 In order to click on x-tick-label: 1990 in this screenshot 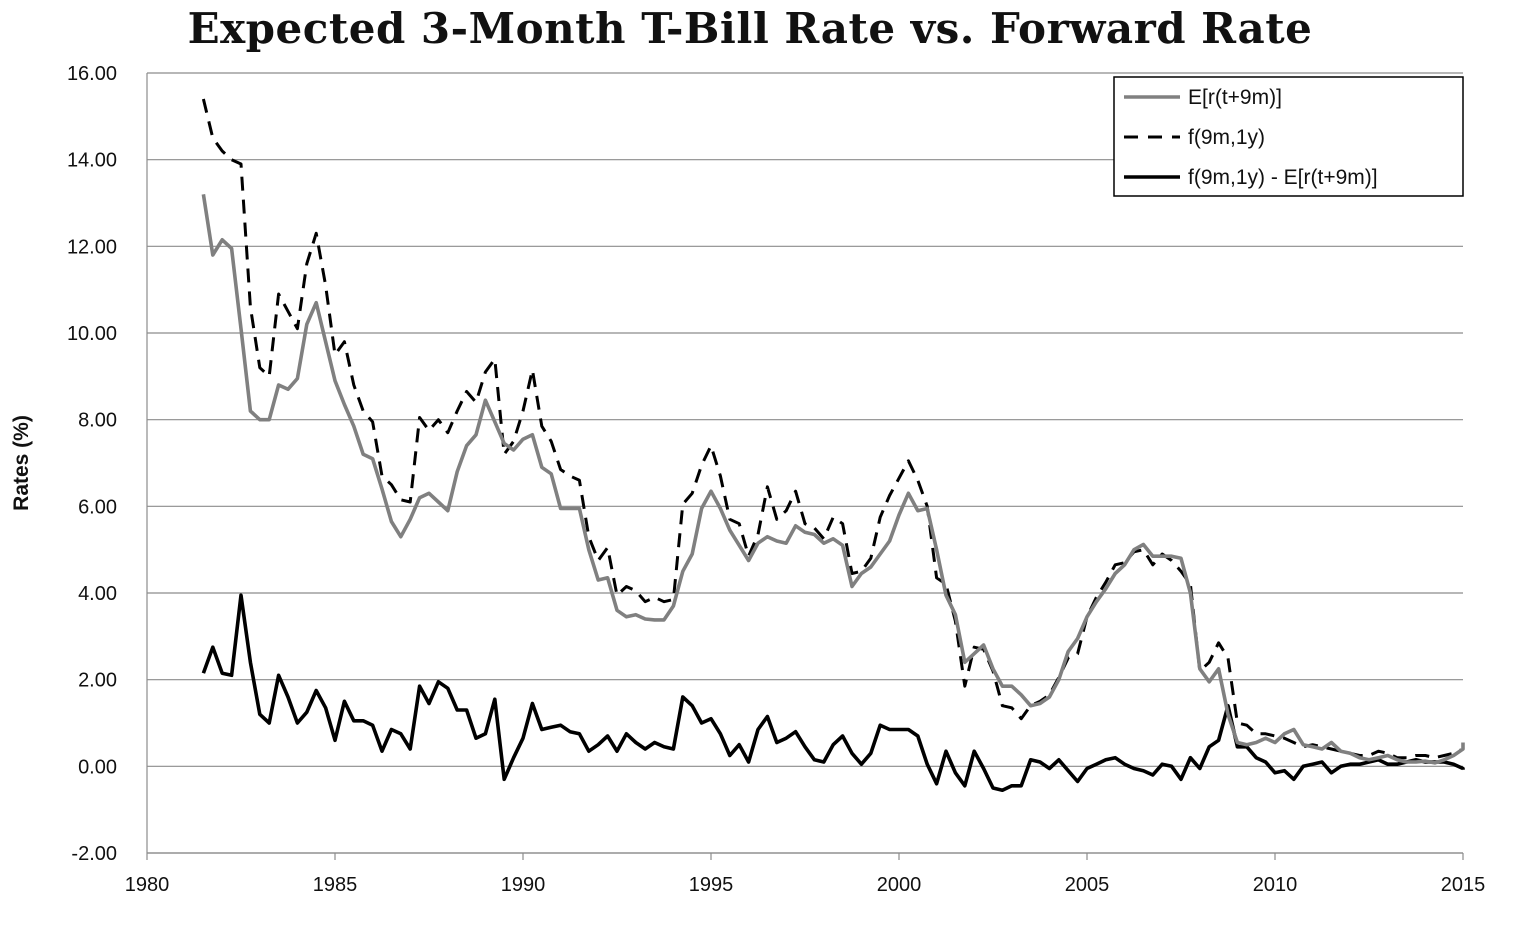, I will do `click(523, 885)`.